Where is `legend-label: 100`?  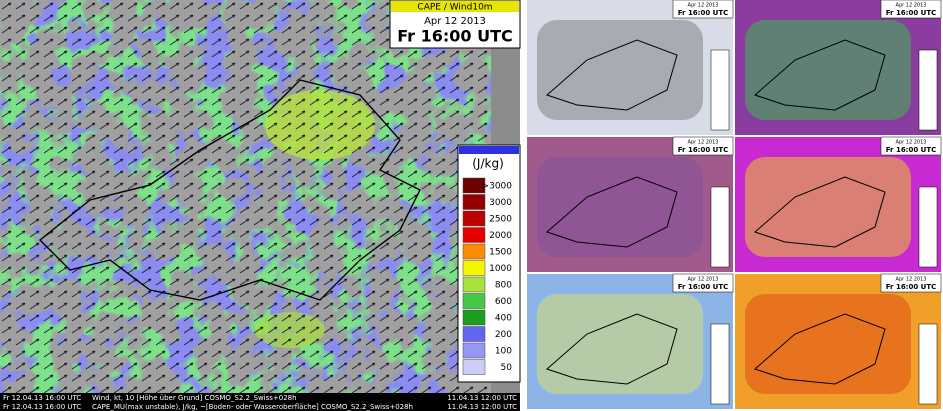
legend-label: 100 is located at coordinates (503, 352).